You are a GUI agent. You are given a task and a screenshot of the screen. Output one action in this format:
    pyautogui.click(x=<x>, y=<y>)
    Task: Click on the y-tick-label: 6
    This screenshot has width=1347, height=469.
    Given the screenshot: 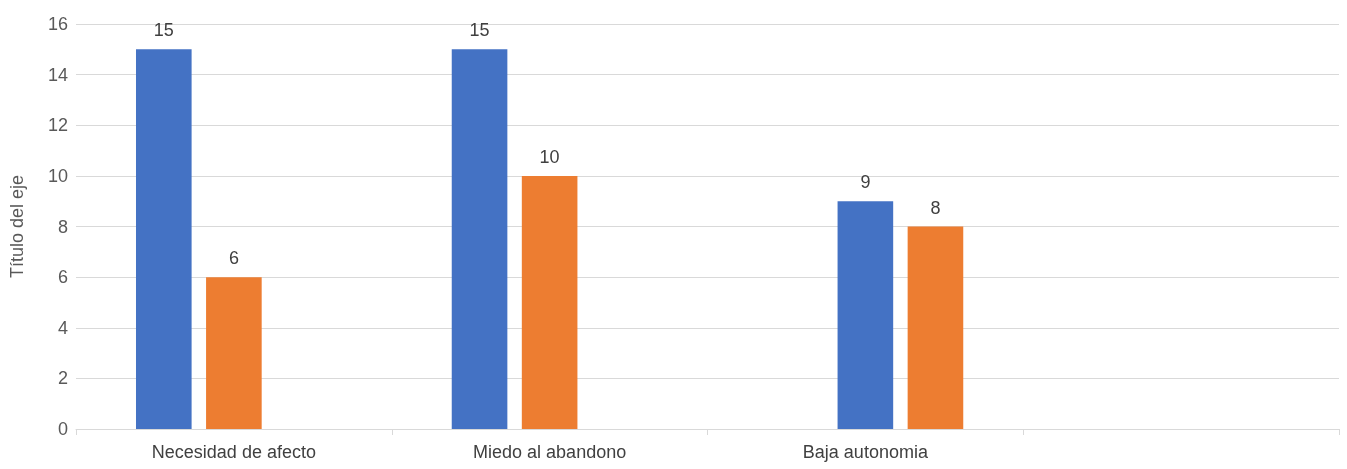 What is the action you would take?
    pyautogui.click(x=62, y=277)
    